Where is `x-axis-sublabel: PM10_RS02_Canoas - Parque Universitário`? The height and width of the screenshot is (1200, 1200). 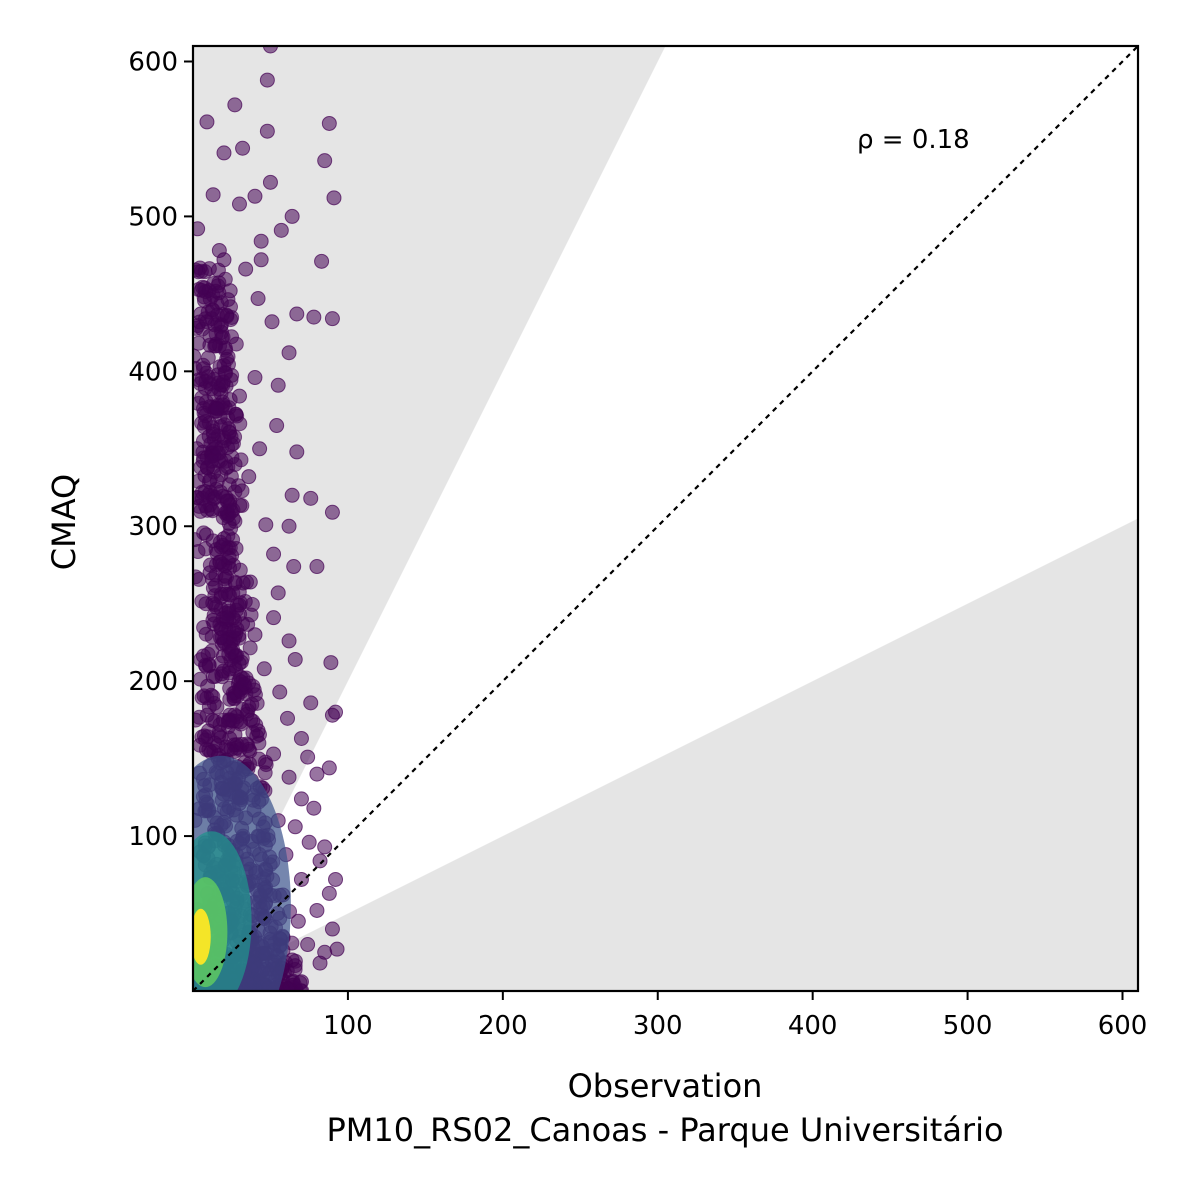 x-axis-sublabel: PM10_RS02_Canoas - Parque Universitário is located at coordinates (664, 1130).